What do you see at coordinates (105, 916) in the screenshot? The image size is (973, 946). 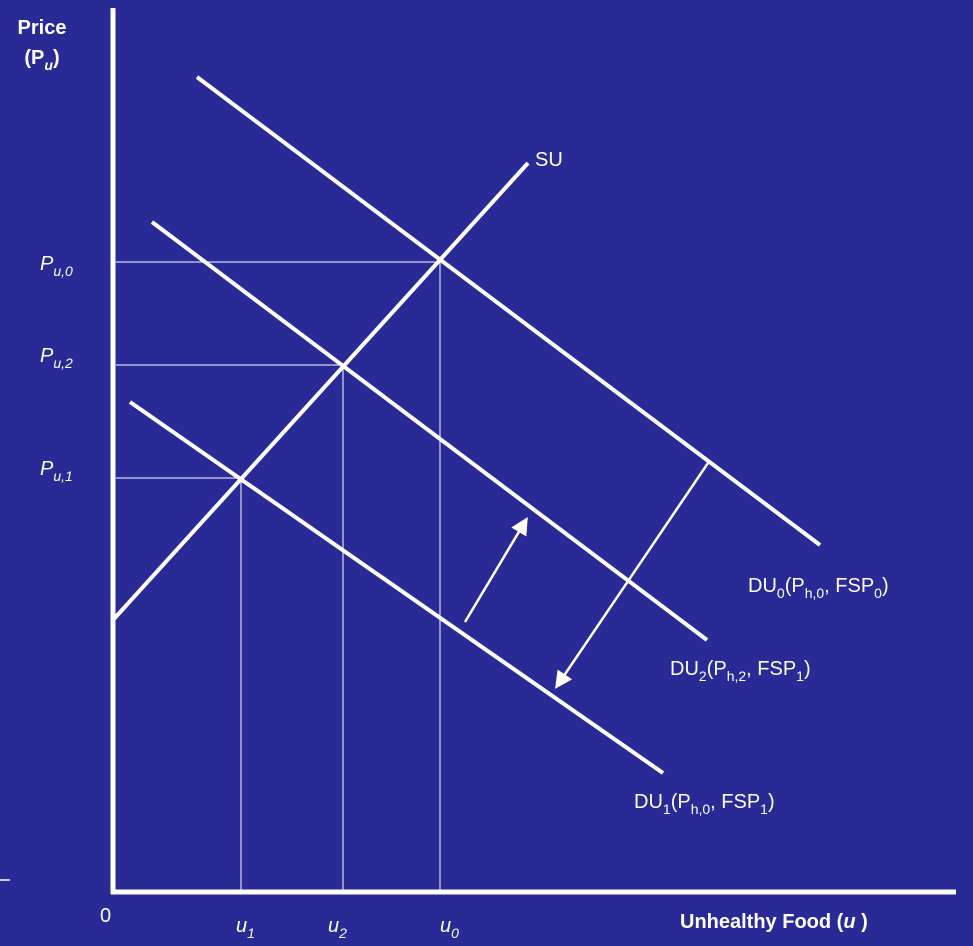 I see `origin-label: 0` at bounding box center [105, 916].